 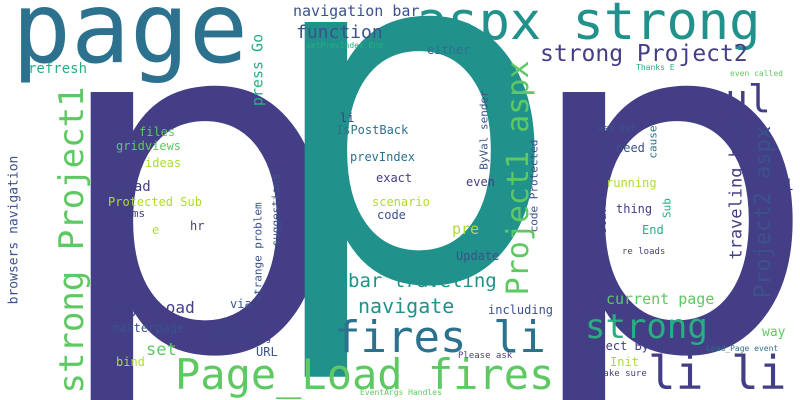 I want to click on word-way: way, so click(x=774, y=332).